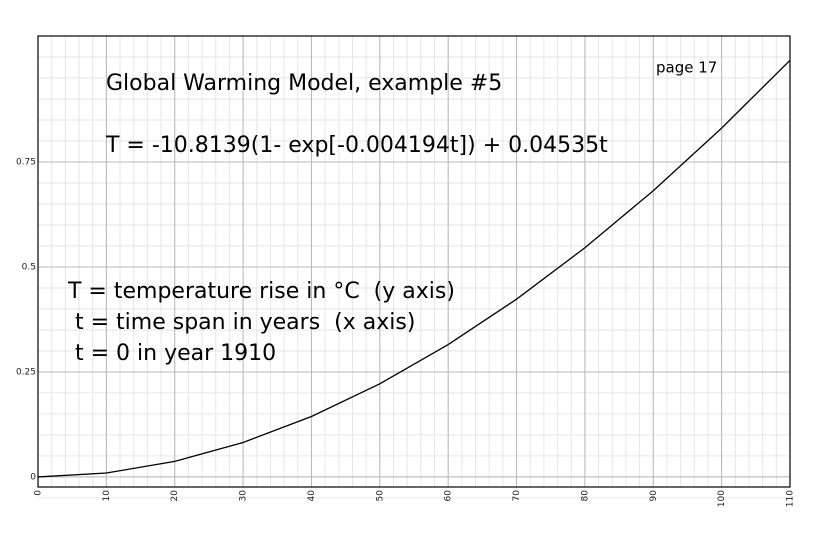 The image size is (826, 533). I want to click on annotation: T = temperature rise in °C (y axis), so click(261, 291).